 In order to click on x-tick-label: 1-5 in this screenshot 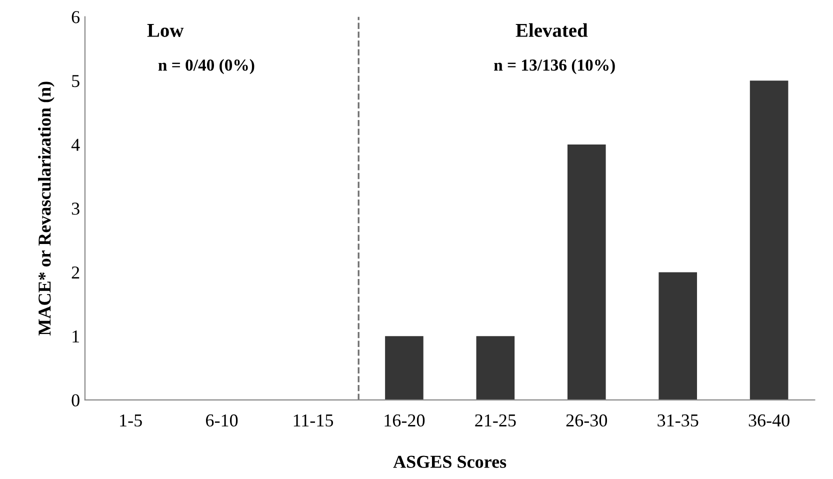, I will do `click(131, 420)`.